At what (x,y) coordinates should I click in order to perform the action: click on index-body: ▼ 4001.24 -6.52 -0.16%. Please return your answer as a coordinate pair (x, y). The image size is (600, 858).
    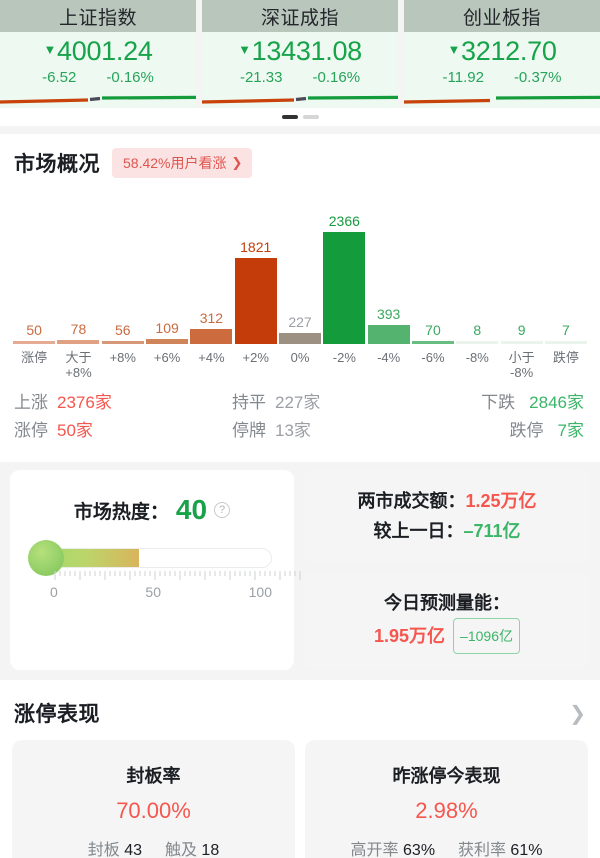
    Looking at the image, I should click on (98, 70).